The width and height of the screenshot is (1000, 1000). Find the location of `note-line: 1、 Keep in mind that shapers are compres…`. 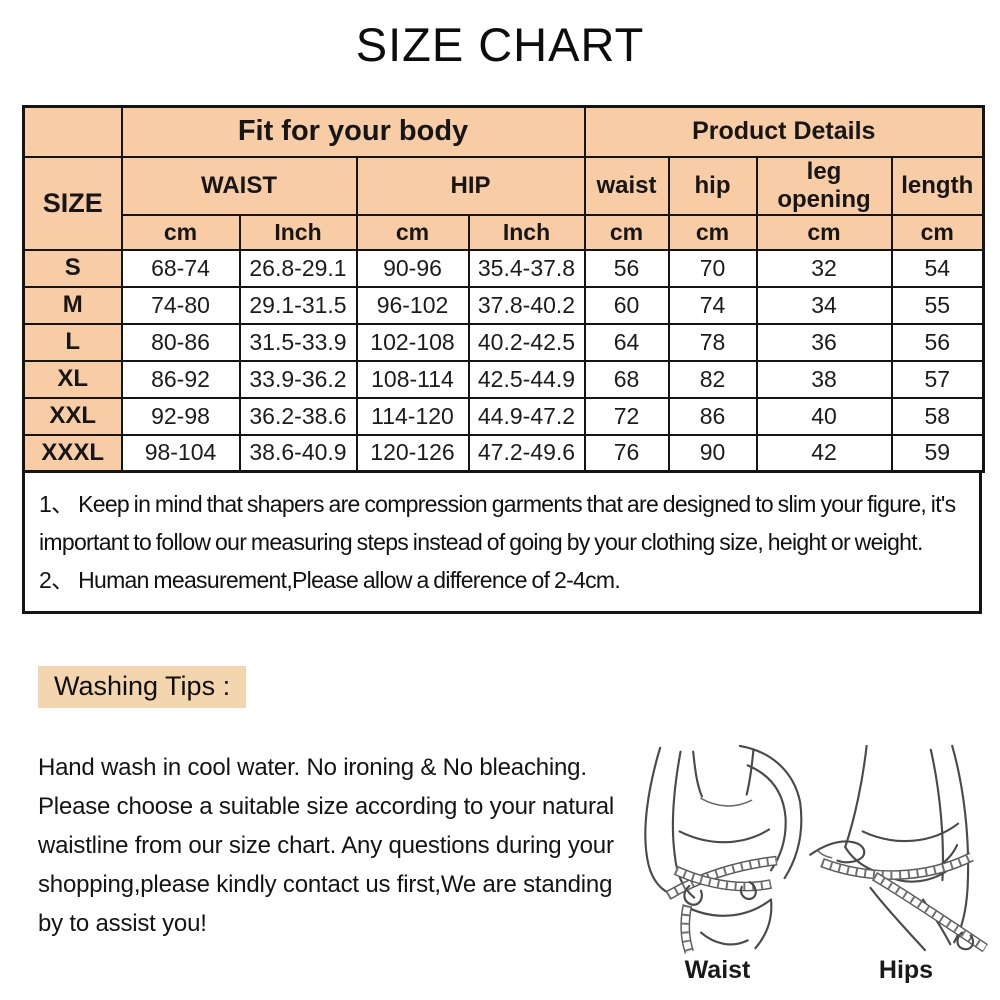

note-line: 1、 Keep in mind that shapers are compres… is located at coordinates (497, 504).